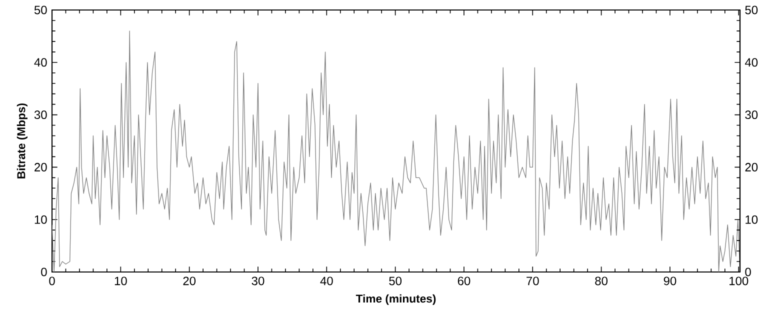 The width and height of the screenshot is (773, 320). What do you see at coordinates (120, 281) in the screenshot?
I see `x-tick-label: 10` at bounding box center [120, 281].